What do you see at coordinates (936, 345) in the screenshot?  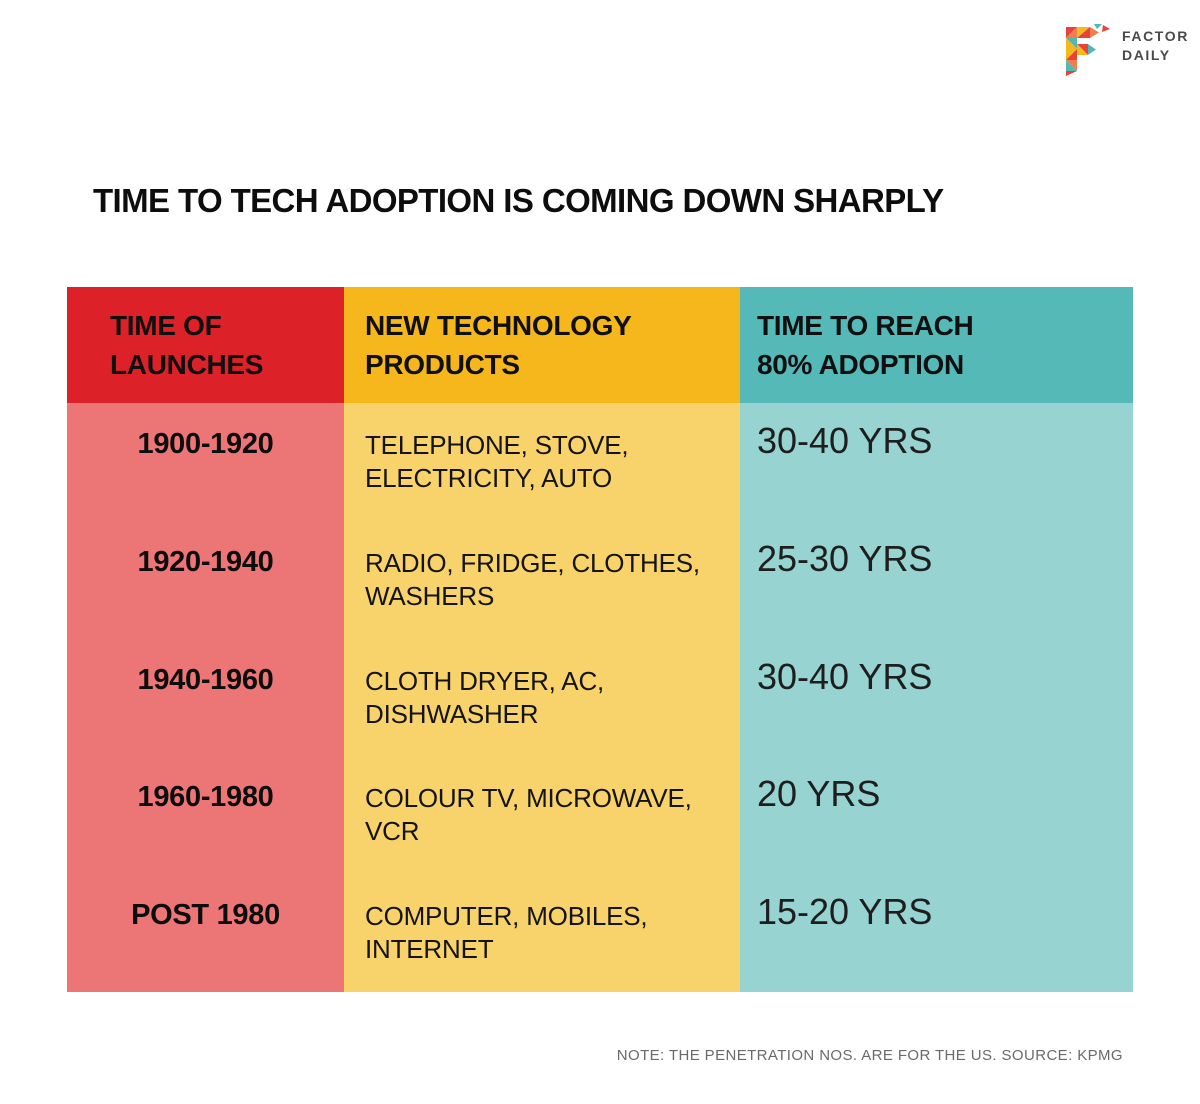 I see `header-time-to-reach-adoption: TIME TO REACH 80% ADOPTION` at bounding box center [936, 345].